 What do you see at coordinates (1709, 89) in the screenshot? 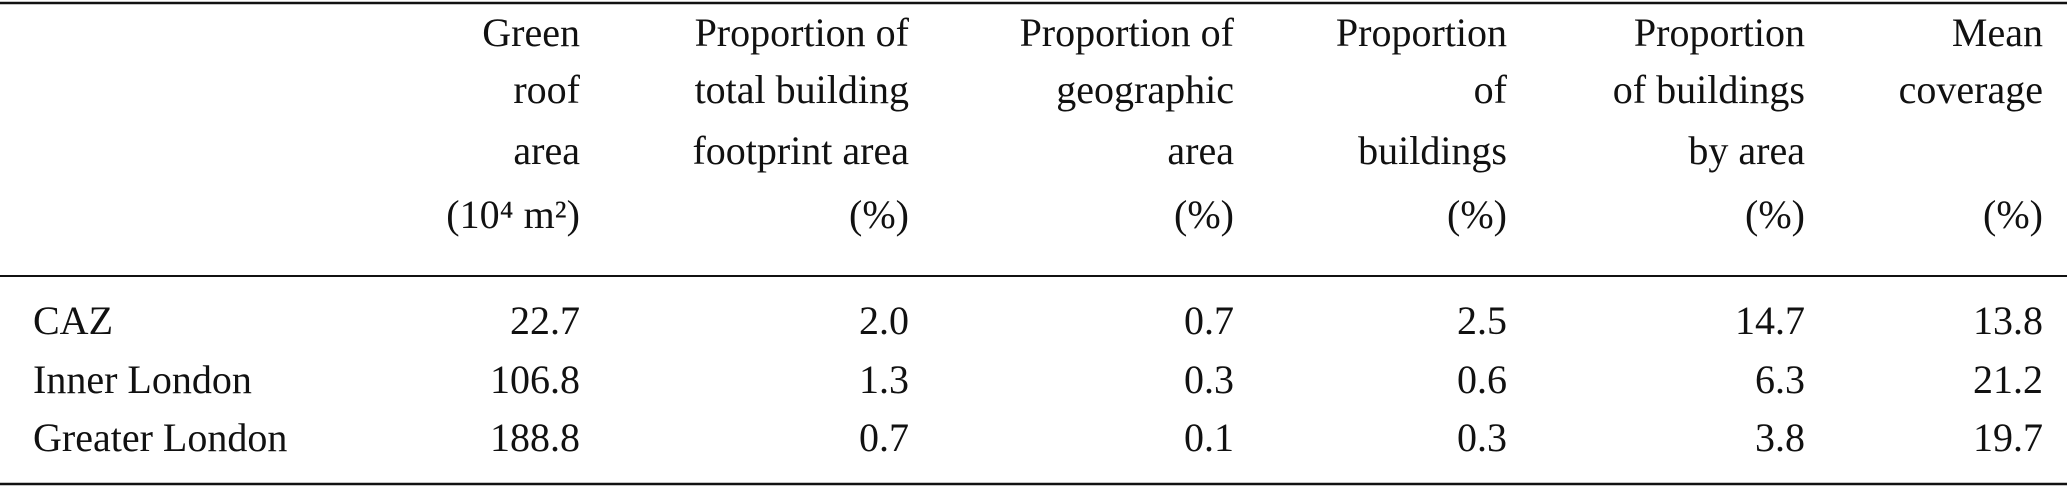
I see `header-text: of buildings` at bounding box center [1709, 89].